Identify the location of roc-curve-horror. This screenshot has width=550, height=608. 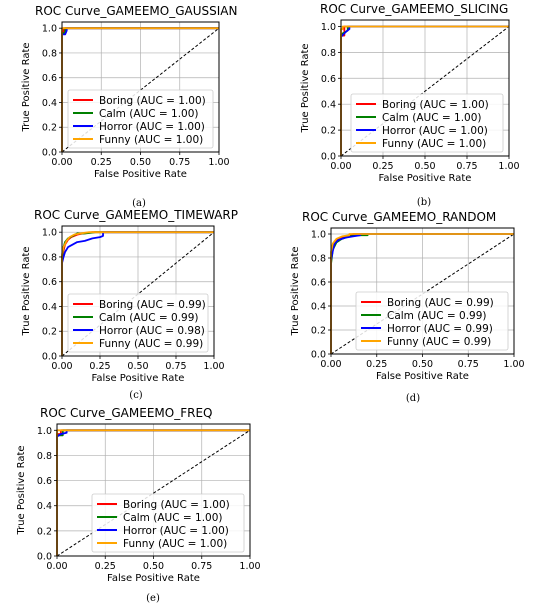
(137, 293).